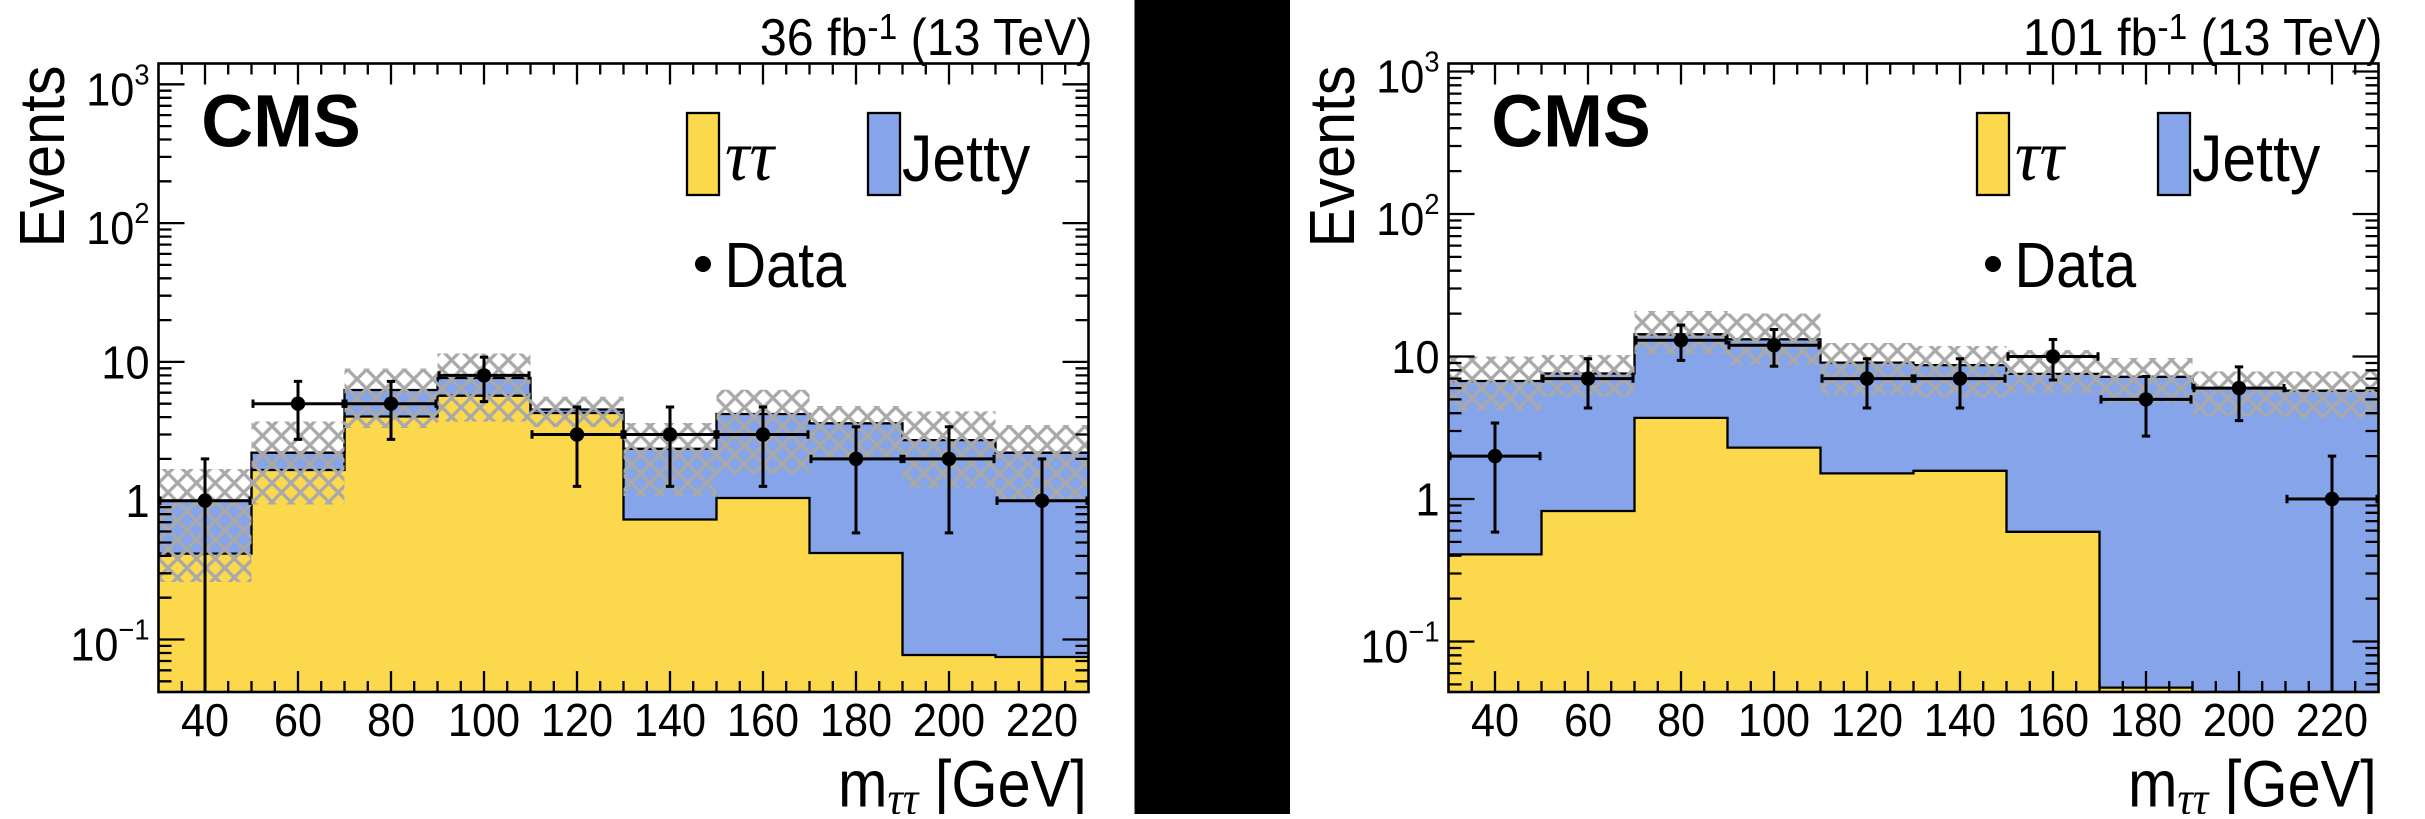 This screenshot has width=2425, height=819. I want to click on svg-text: 36 fb-1 (13 TeV), so click(926, 37).